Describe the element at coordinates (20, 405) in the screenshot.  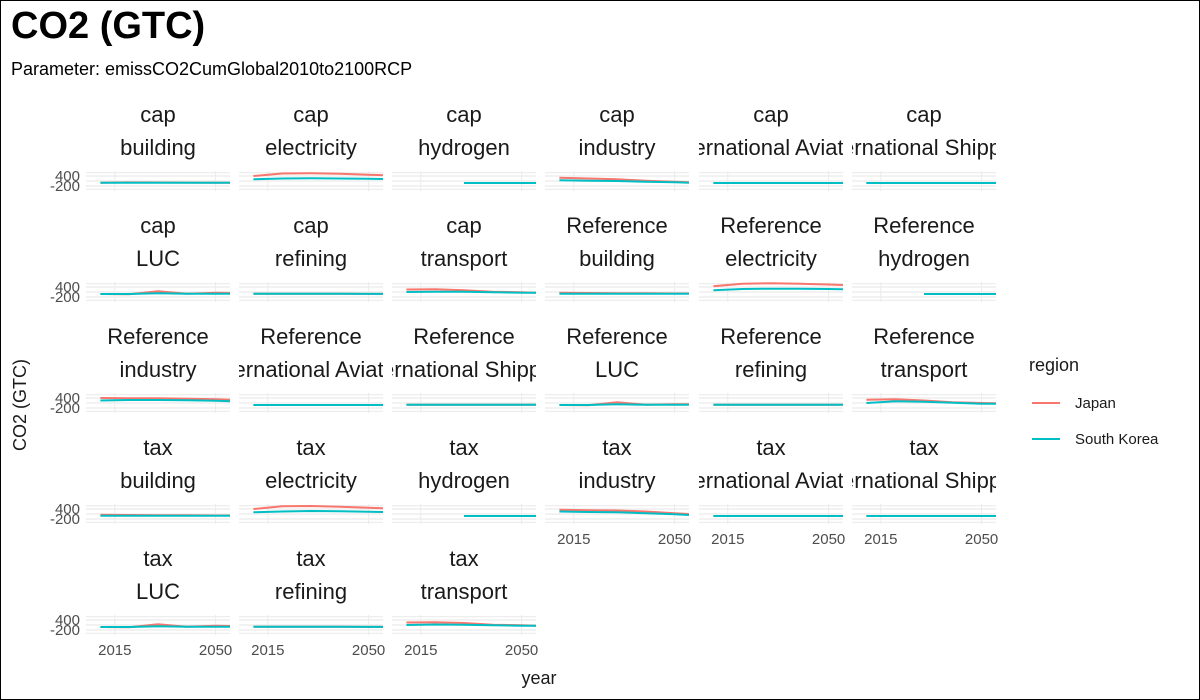
I see `y-axis-title: CO2 (GTC)` at that location.